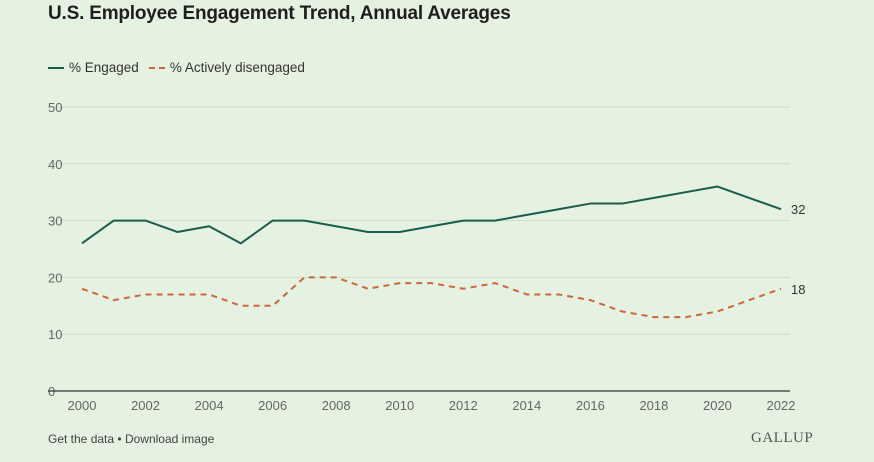 The height and width of the screenshot is (462, 874). What do you see at coordinates (55, 221) in the screenshot?
I see `y-tick-label-30: 30` at bounding box center [55, 221].